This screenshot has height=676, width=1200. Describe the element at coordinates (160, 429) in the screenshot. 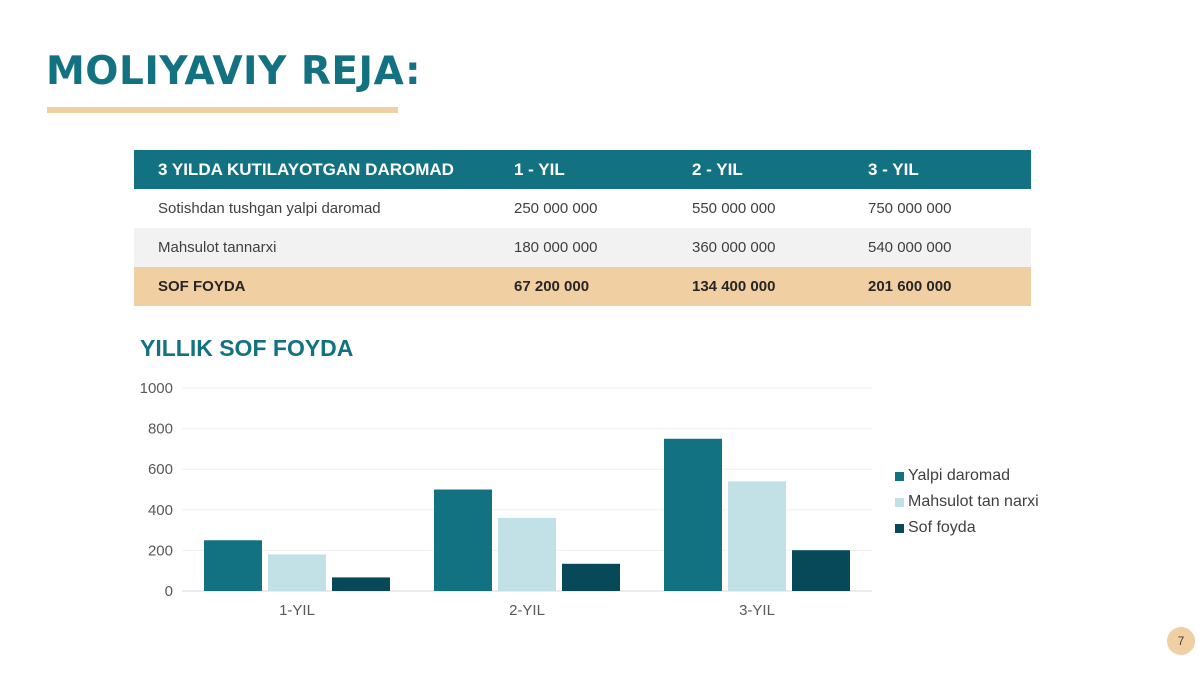

I see `y-tick-label: 800` at that location.